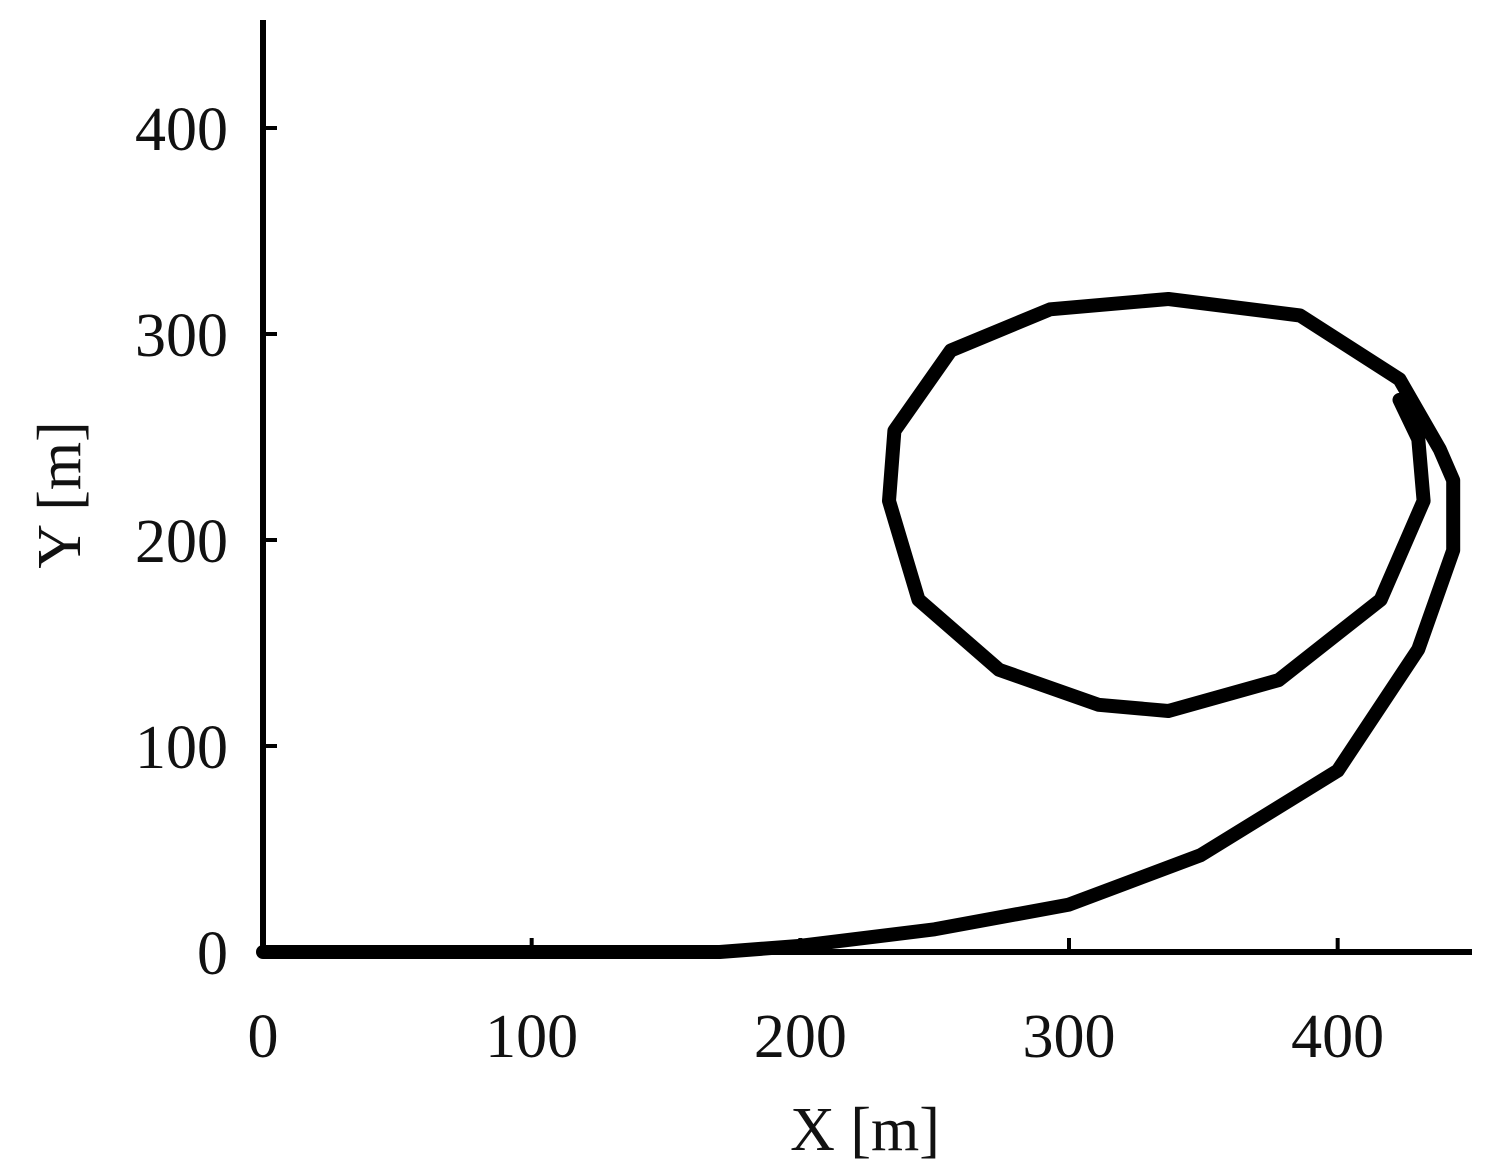  What do you see at coordinates (181, 748) in the screenshot?
I see `y-tick-label: 100` at bounding box center [181, 748].